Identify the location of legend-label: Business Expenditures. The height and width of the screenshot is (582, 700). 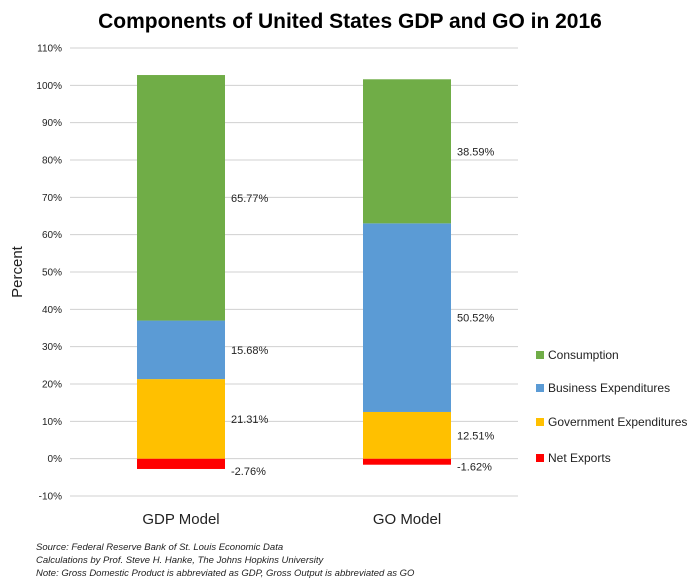
(609, 388).